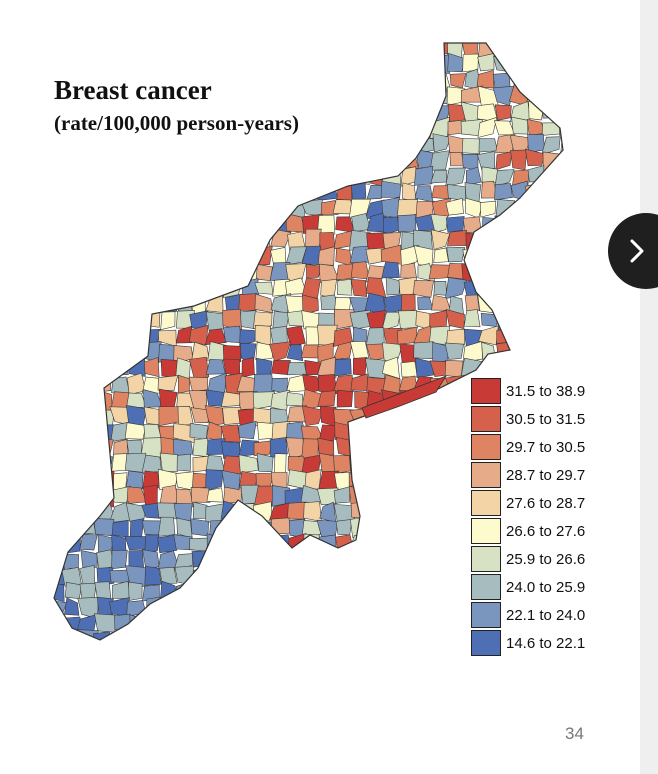 This screenshot has width=658, height=774. I want to click on legend-item: 26.6 to 27.6, so click(546, 531).